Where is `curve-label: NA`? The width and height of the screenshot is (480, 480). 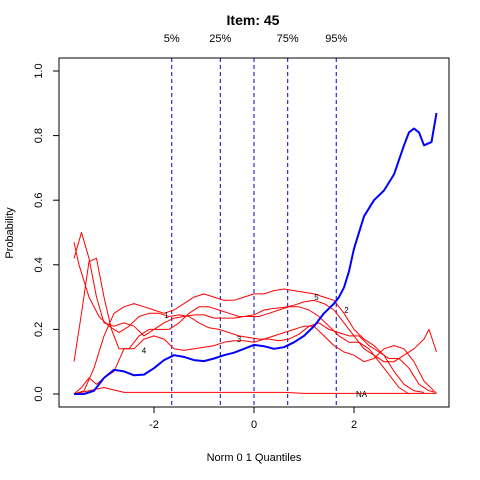 curve-label: NA is located at coordinates (362, 394).